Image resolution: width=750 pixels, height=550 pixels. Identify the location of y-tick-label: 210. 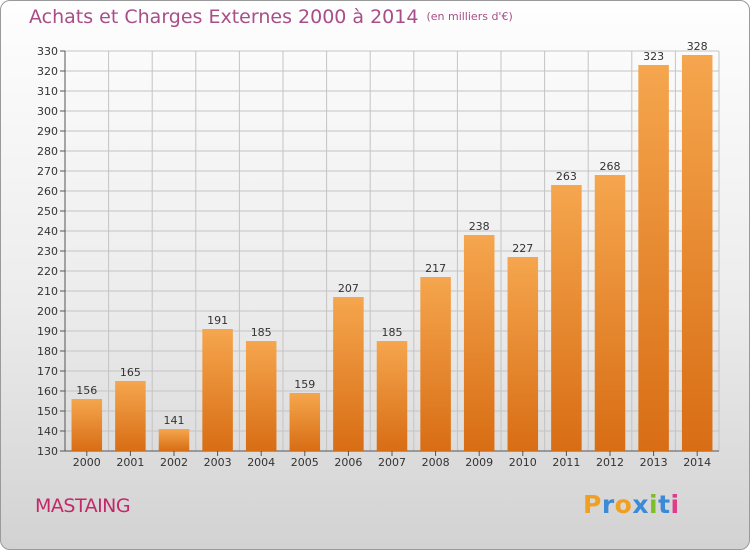
(47, 291).